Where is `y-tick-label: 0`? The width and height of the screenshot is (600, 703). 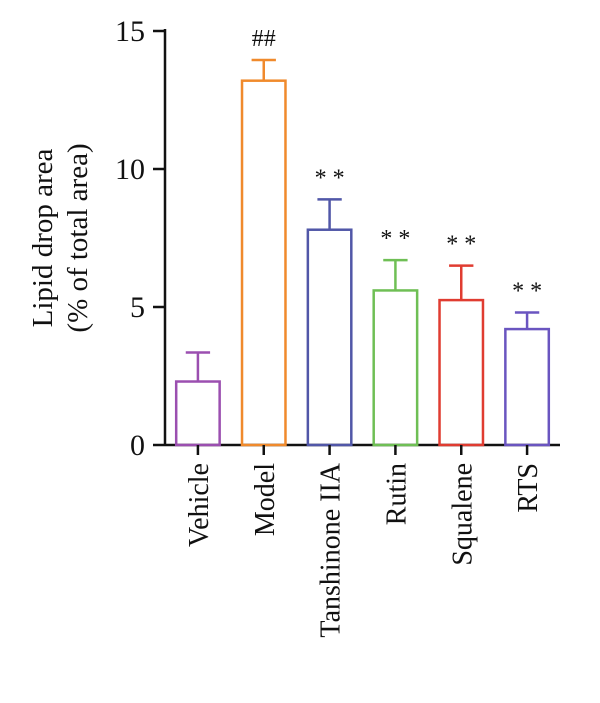
y-tick-label: 0 is located at coordinates (137, 445).